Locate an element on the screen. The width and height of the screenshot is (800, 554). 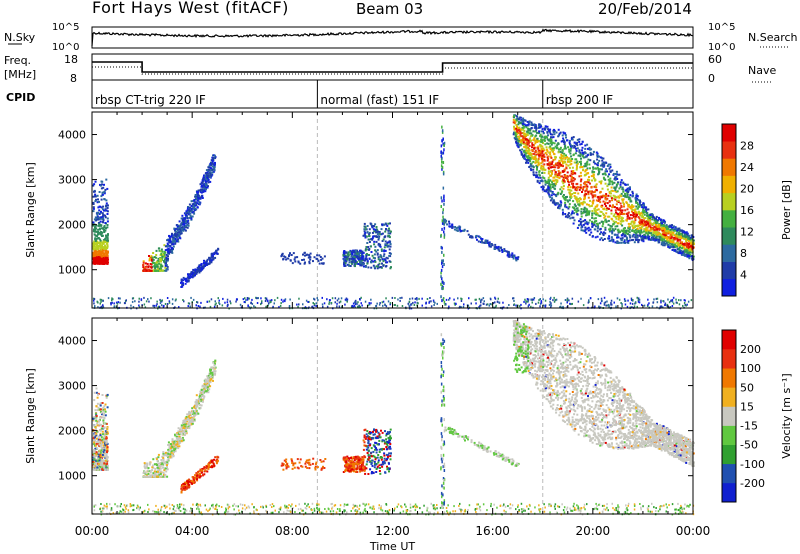
cpid-segment-label: rbsp CT-trig 220 IF is located at coordinates (150, 100).